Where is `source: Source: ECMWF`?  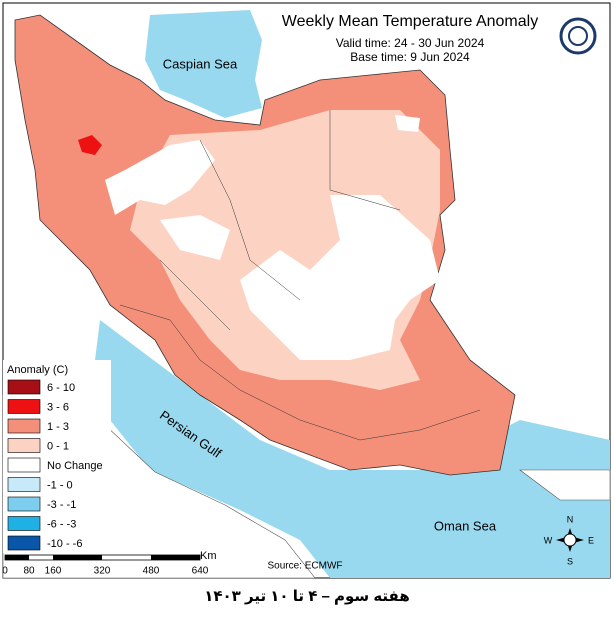 source: Source: ECMWF is located at coordinates (304, 566).